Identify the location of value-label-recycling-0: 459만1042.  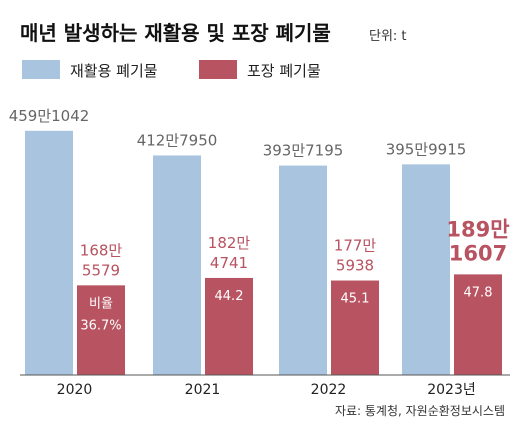
(49, 116).